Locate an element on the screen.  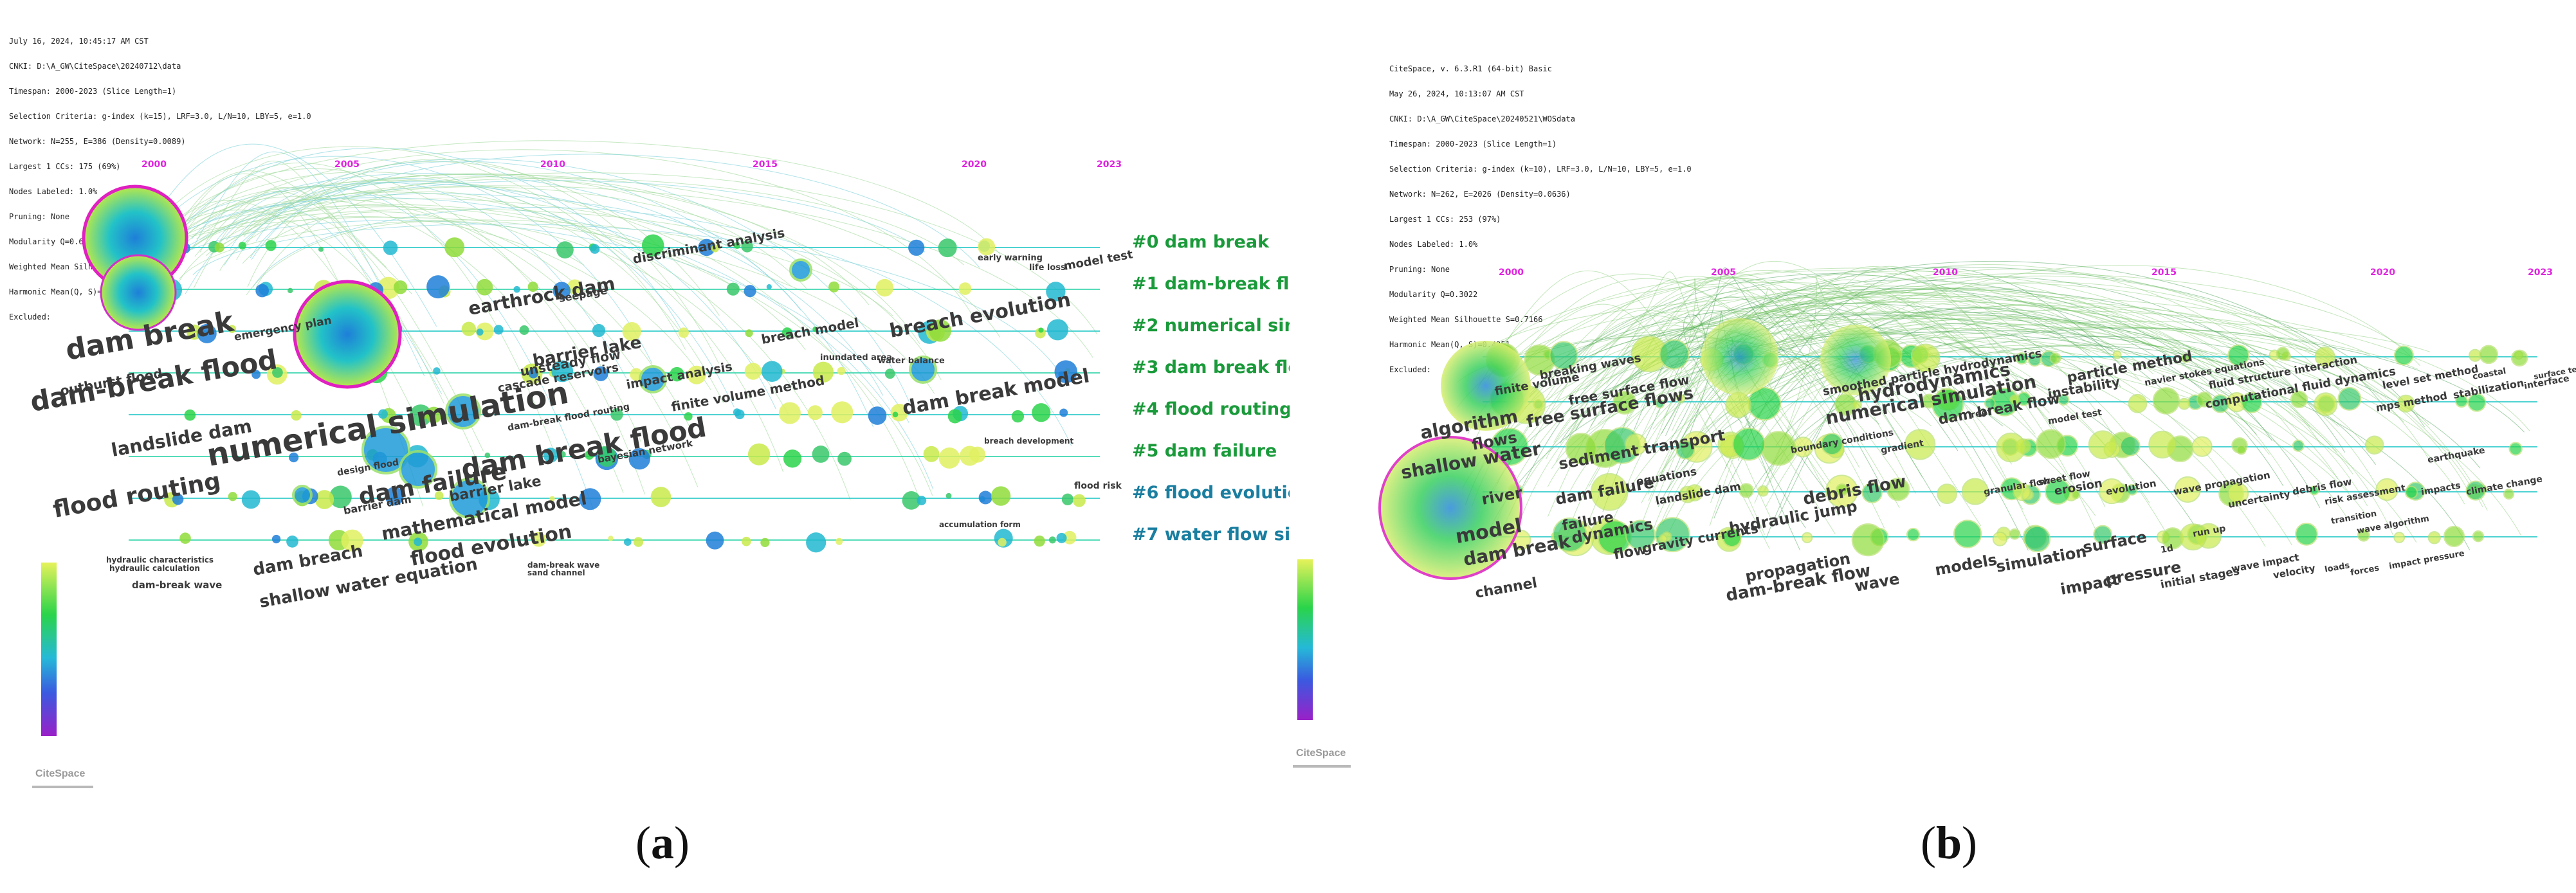
hub-node-dam-break-flood is located at coordinates (138, 292).